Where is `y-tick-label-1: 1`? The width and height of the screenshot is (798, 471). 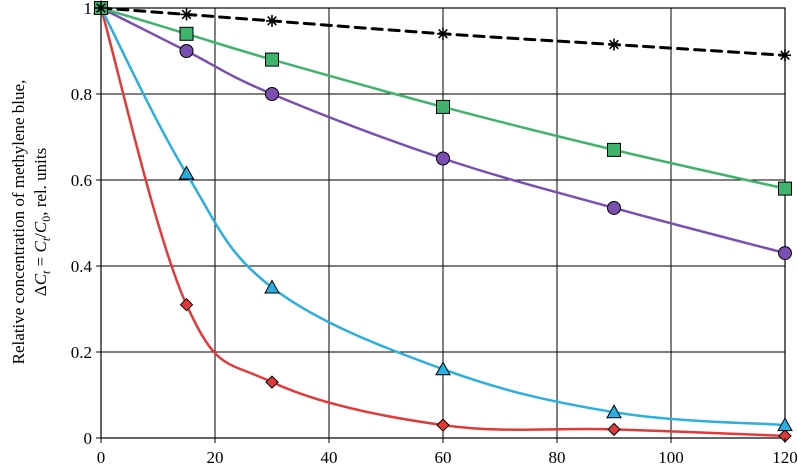 y-tick-label-1: 1 is located at coordinates (88, 9).